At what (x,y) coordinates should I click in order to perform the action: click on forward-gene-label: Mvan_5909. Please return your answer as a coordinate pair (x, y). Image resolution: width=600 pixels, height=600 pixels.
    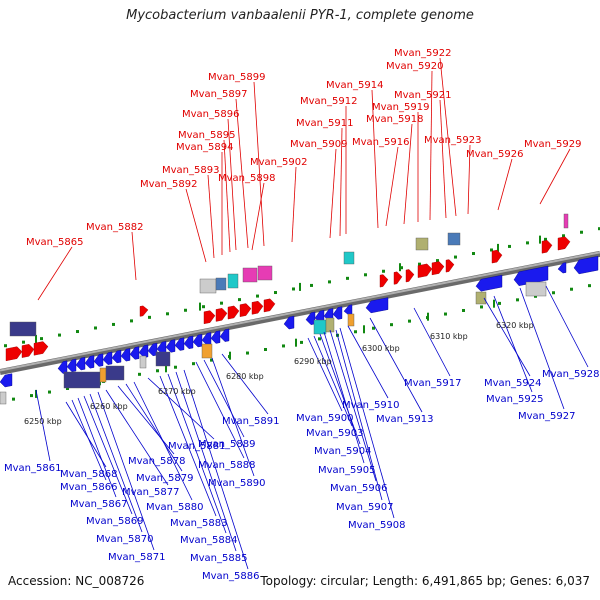
    Looking at the image, I should click on (318, 144).